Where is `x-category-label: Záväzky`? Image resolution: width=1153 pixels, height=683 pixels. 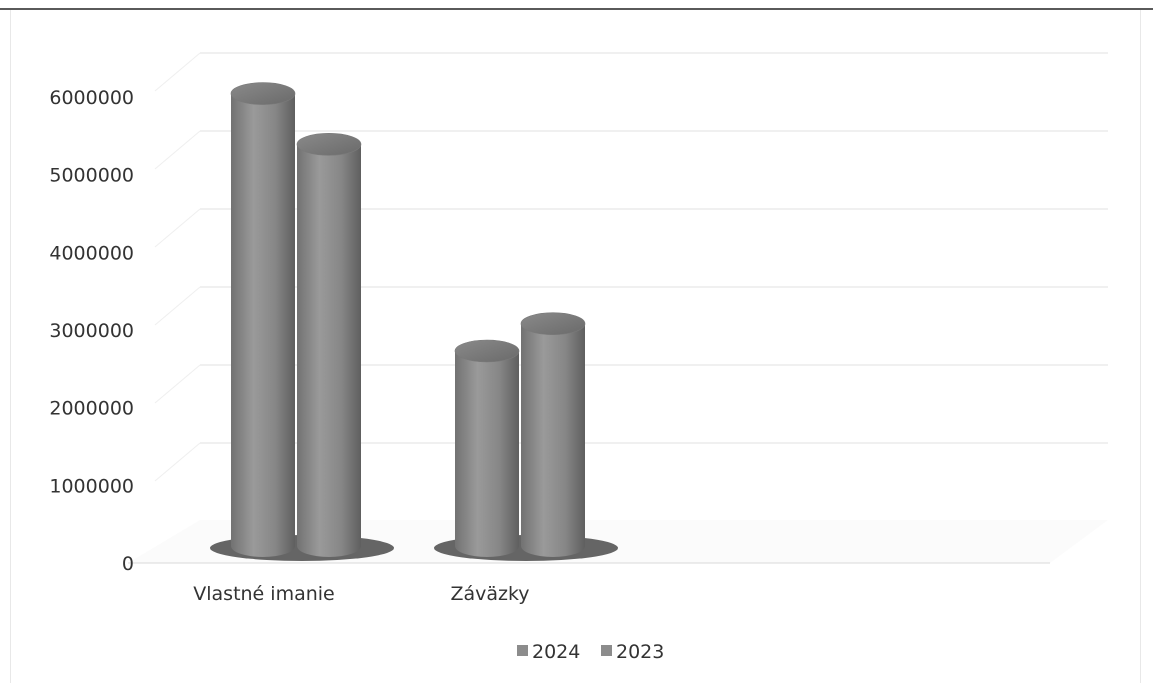
x-category-label: Záväzky is located at coordinates (489, 594).